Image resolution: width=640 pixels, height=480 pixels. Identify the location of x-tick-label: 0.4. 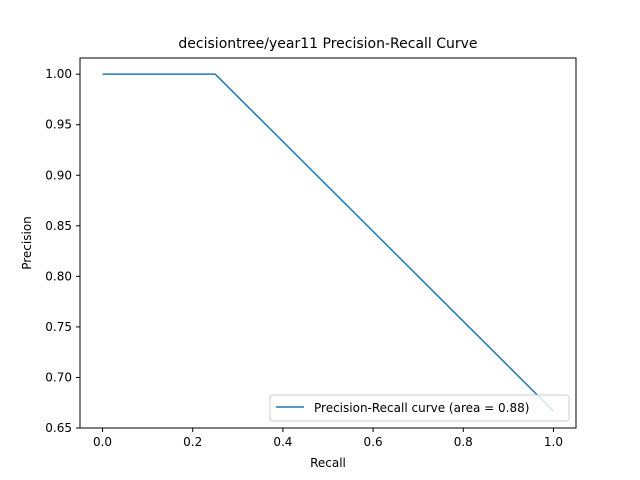
(282, 442).